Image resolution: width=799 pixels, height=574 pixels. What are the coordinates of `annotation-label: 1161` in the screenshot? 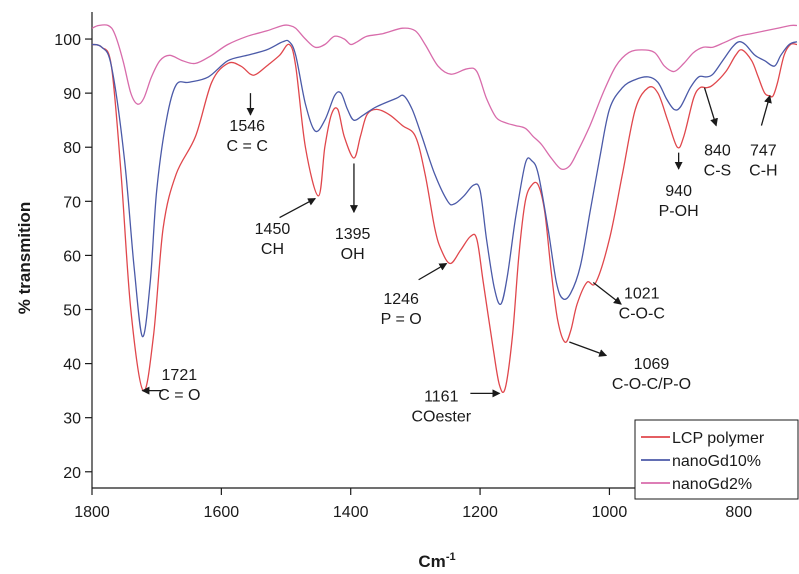 It's located at (441, 396).